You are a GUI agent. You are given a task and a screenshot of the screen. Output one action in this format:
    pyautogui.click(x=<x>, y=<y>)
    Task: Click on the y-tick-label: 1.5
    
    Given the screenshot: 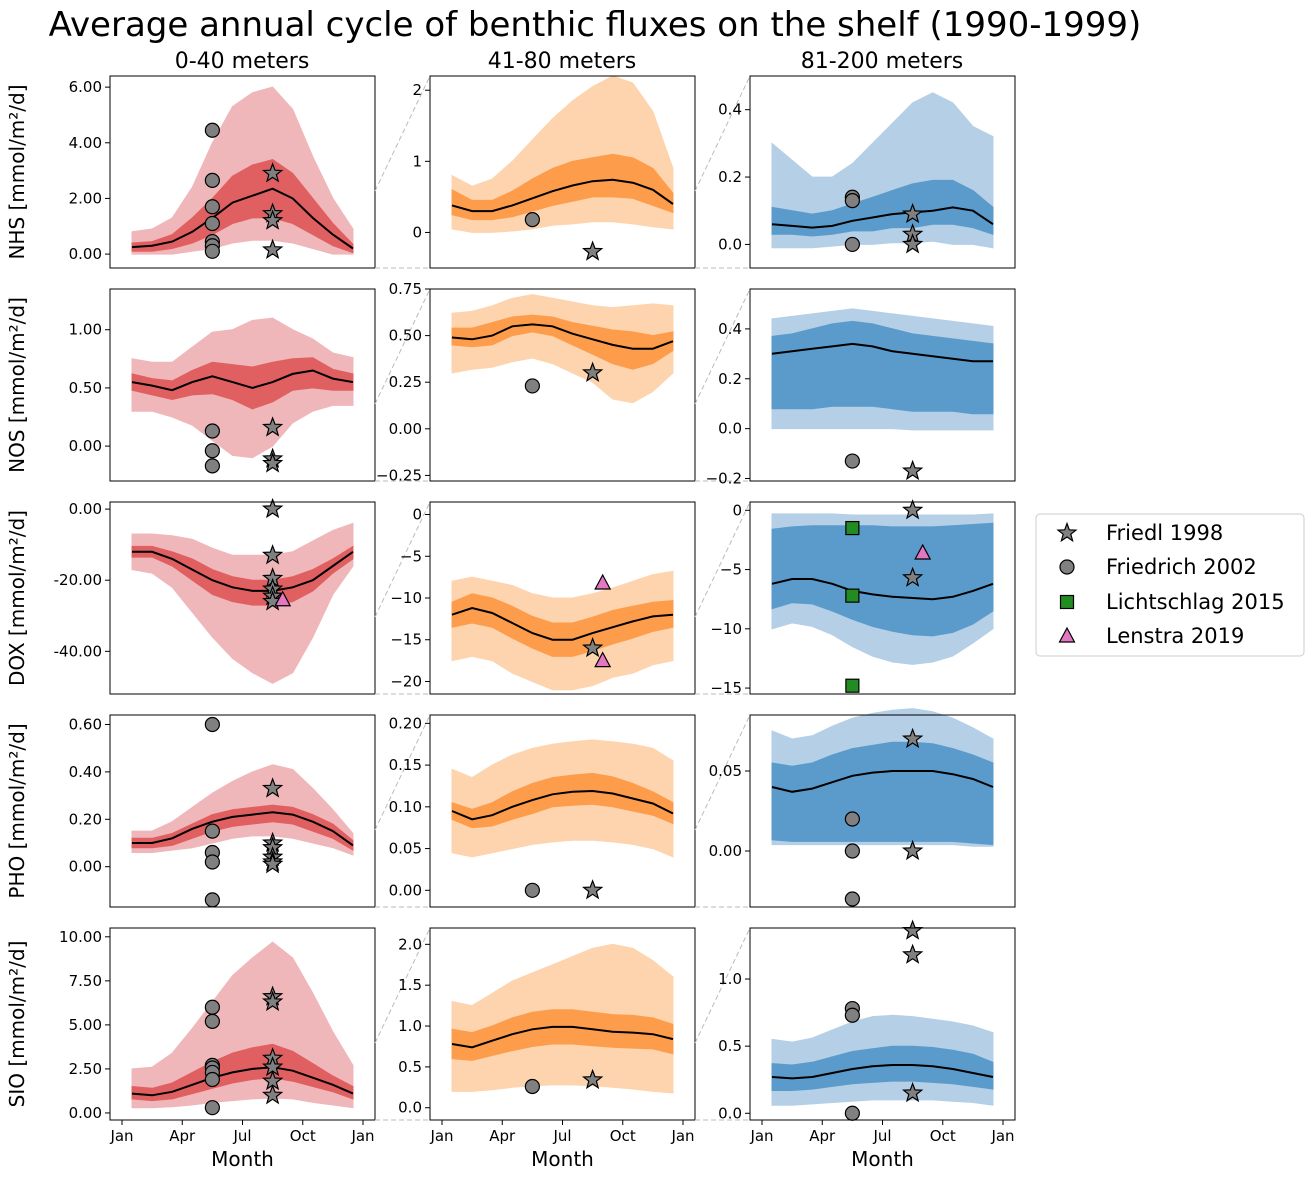 What is the action you would take?
    pyautogui.click(x=410, y=985)
    